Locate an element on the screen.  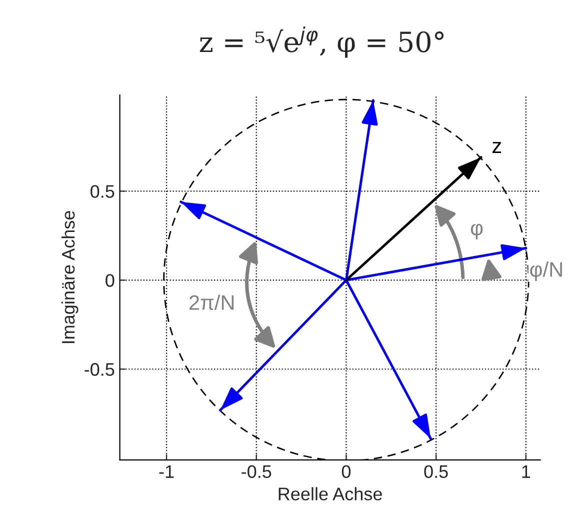
annotation: z is located at coordinates (497, 147).